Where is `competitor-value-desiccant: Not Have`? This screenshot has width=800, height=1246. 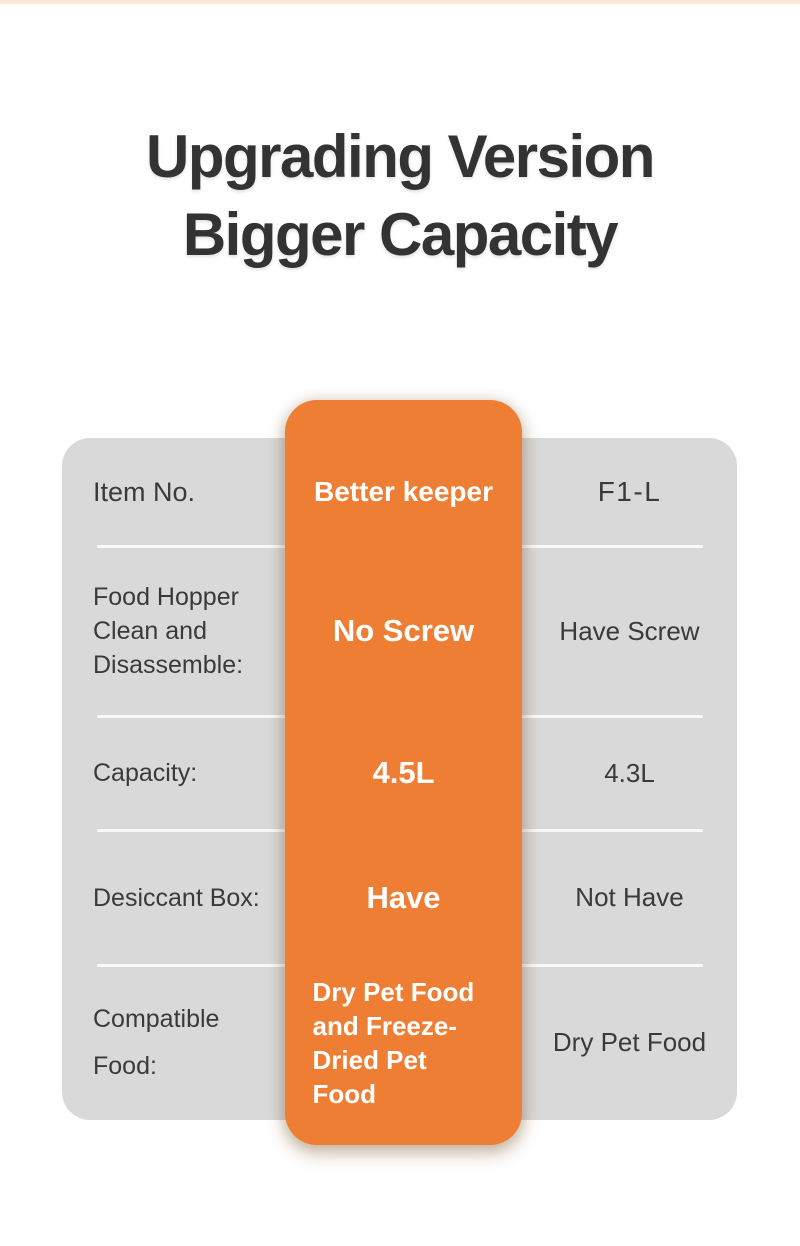
competitor-value-desiccant: Not Have is located at coordinates (629, 897).